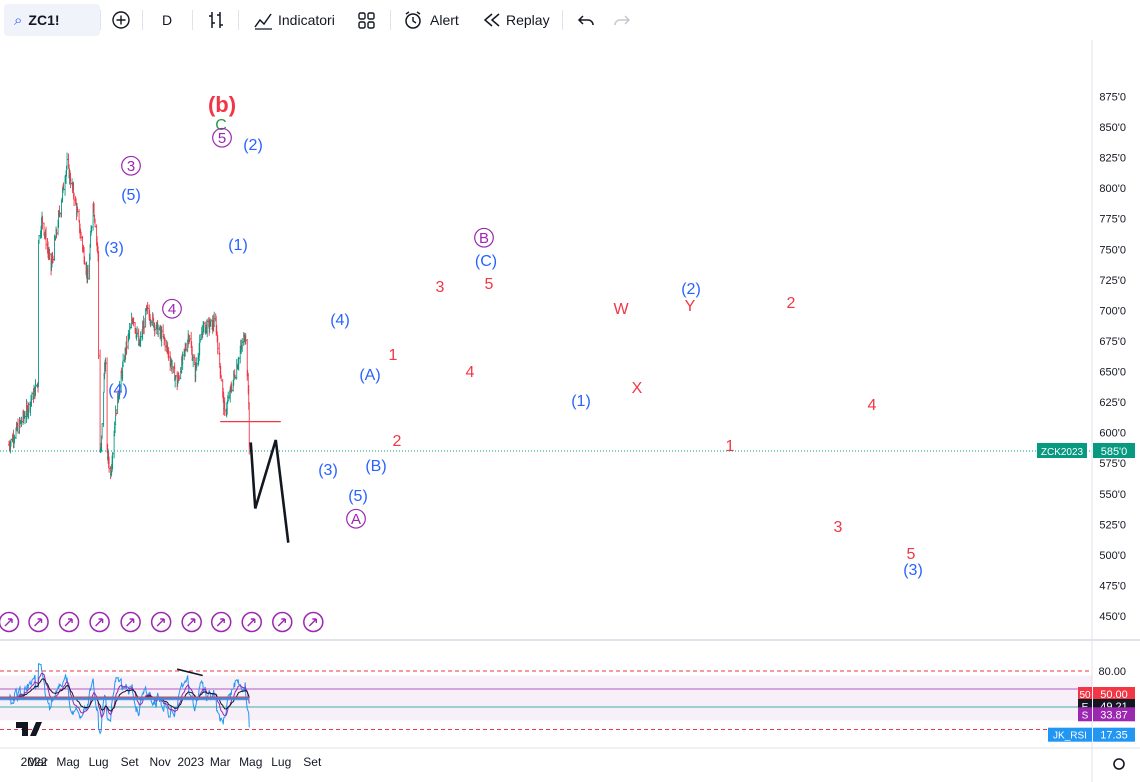 The width and height of the screenshot is (1140, 782). I want to click on rsi-tag-label: E, so click(1085, 707).